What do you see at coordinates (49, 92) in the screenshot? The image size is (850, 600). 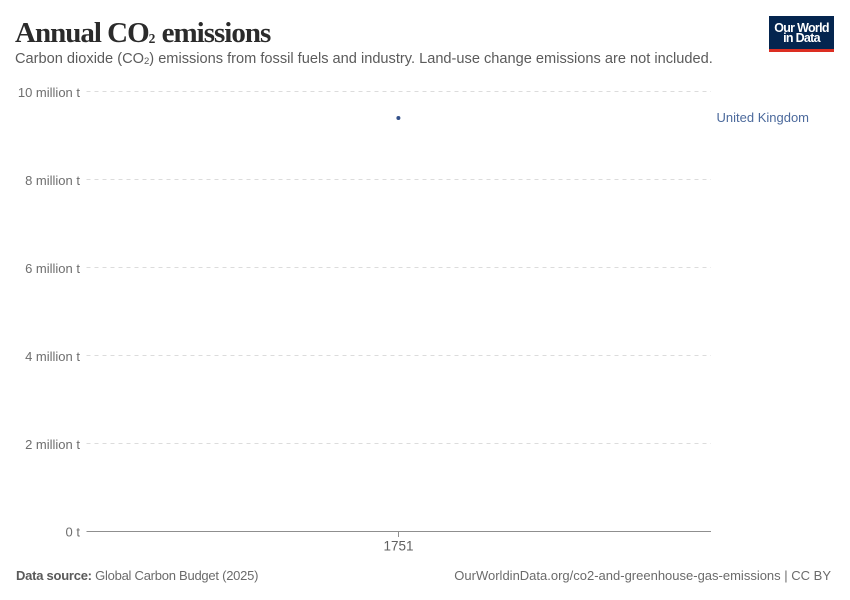 I see `svg-text: 10 million t` at bounding box center [49, 92].